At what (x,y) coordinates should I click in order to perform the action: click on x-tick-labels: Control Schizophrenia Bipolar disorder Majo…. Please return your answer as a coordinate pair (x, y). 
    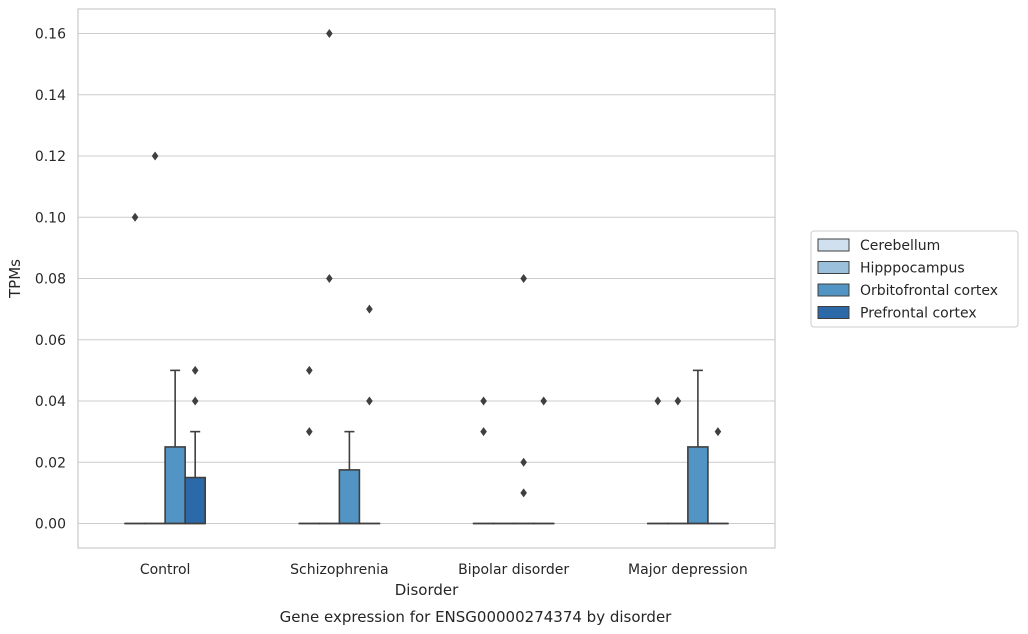
    Looking at the image, I should click on (444, 570).